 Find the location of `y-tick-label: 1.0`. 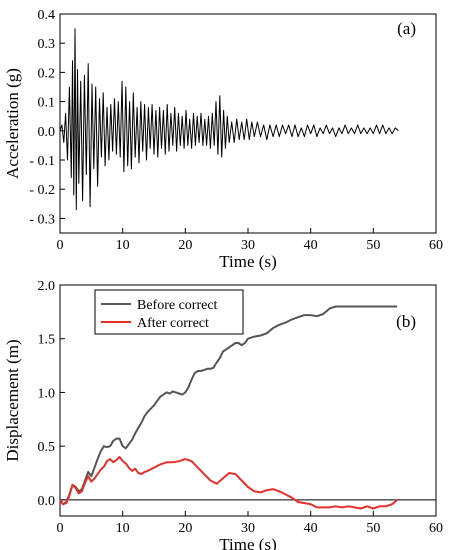

y-tick-label: 1.0 is located at coordinates (47, 393).